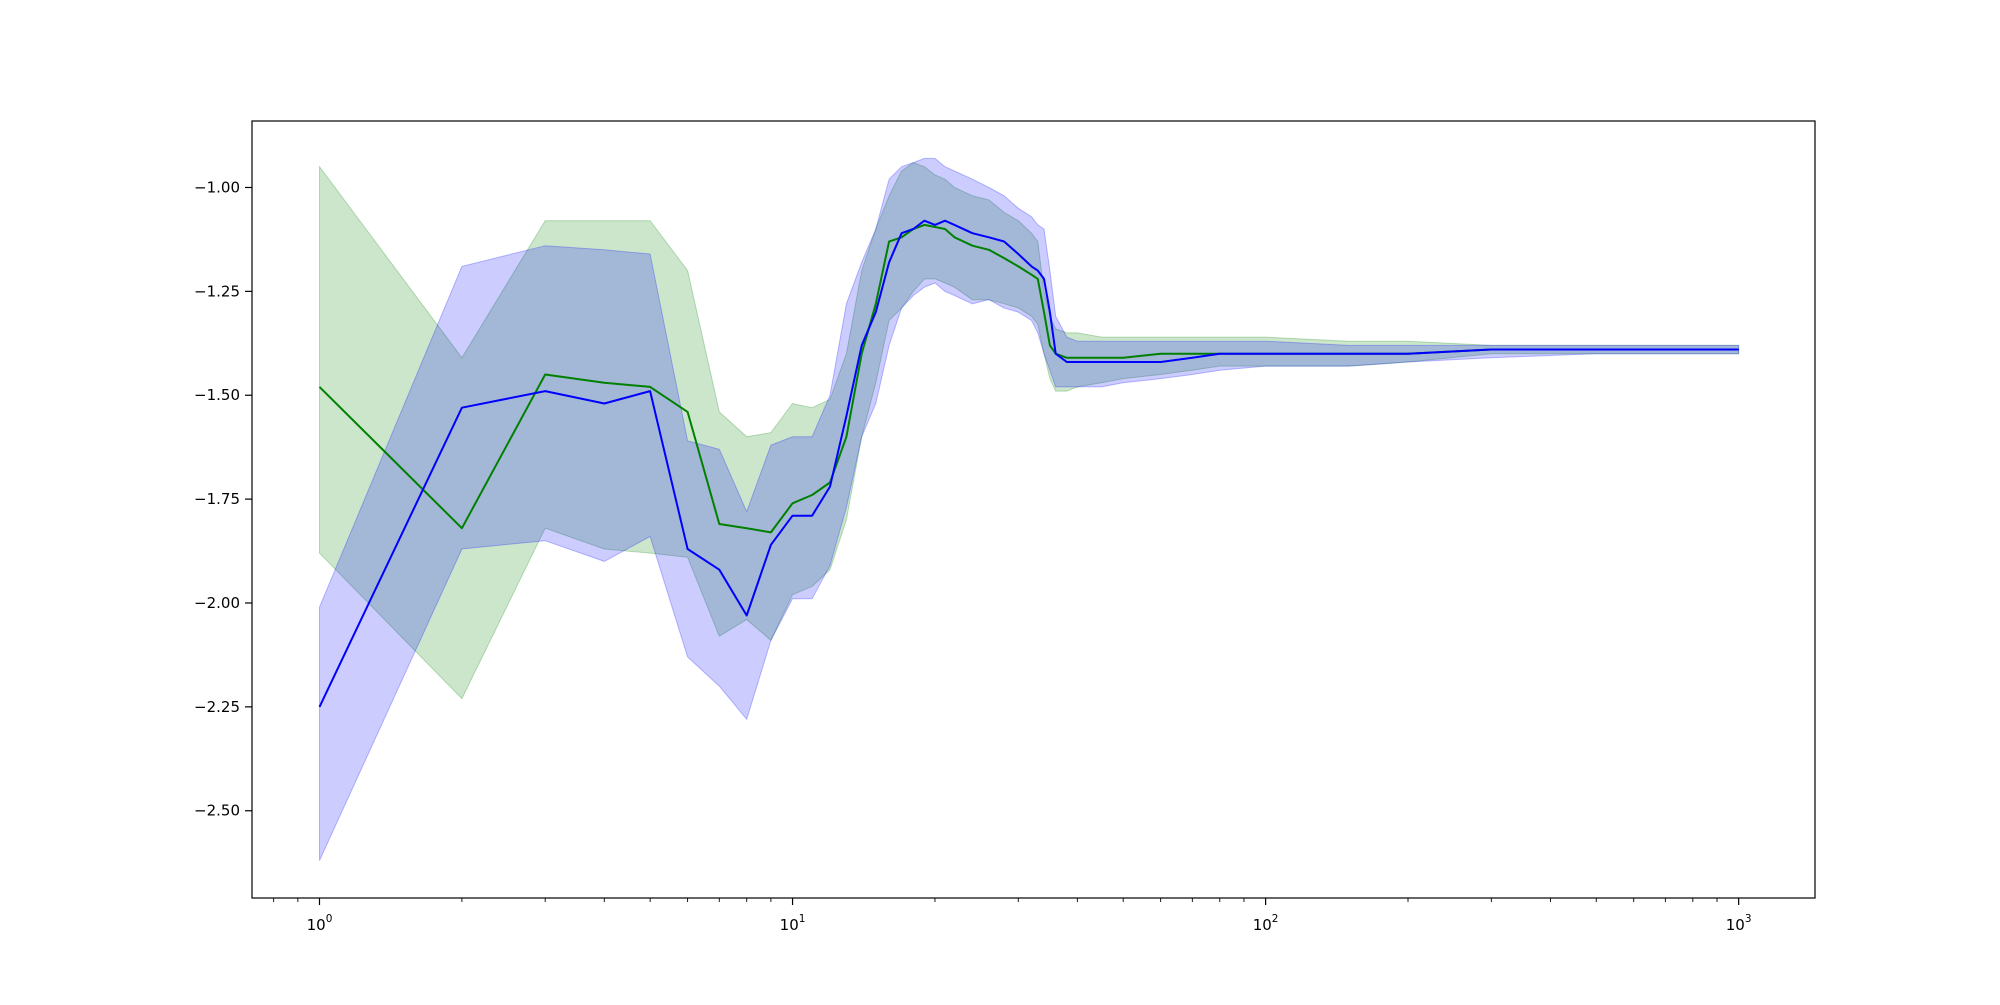 The height and width of the screenshot is (1005, 2000). I want to click on y-axis: −1.00 −1.25 −1.50 −1.75 −2.00 −2.25 −2.50, so click(223, 499).